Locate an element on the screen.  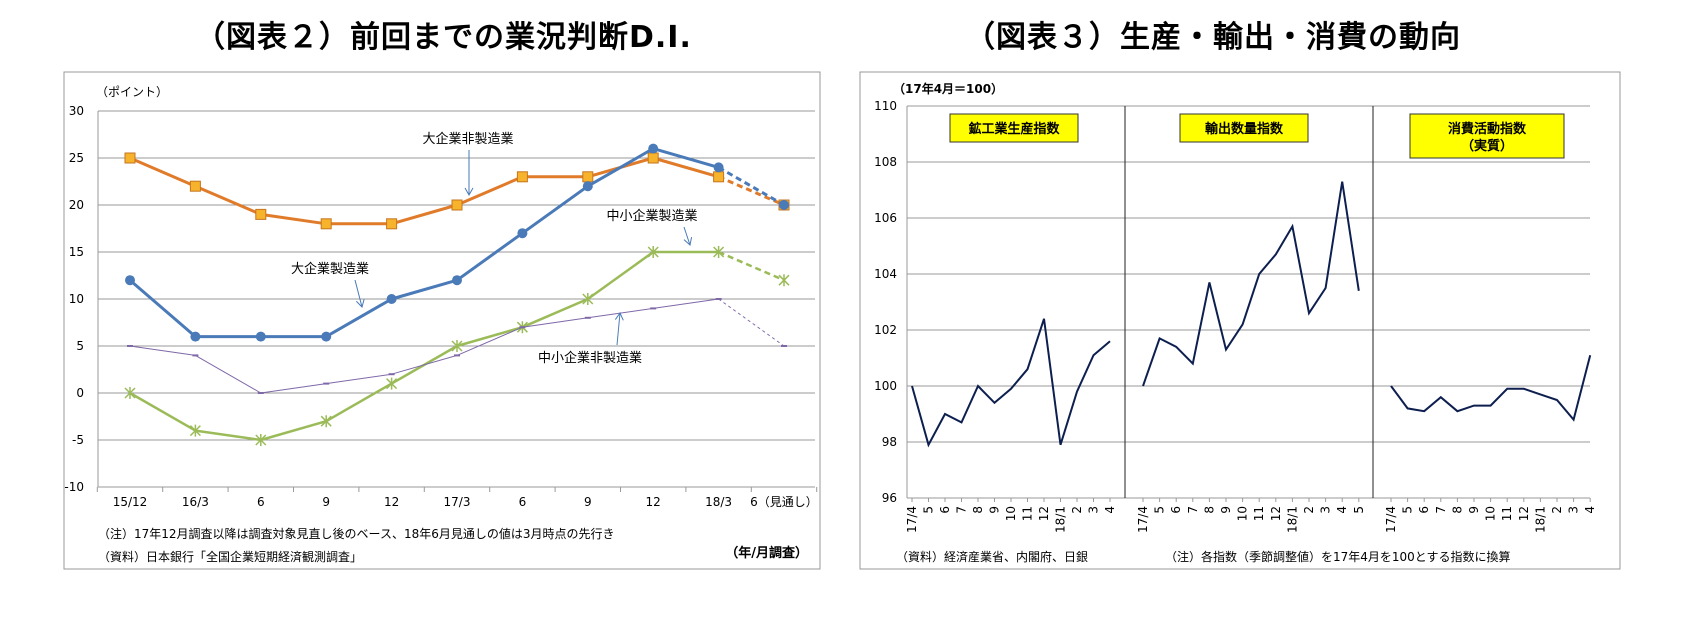
chart3-unit-label: （17年4月＝100） is located at coordinates (948, 88).